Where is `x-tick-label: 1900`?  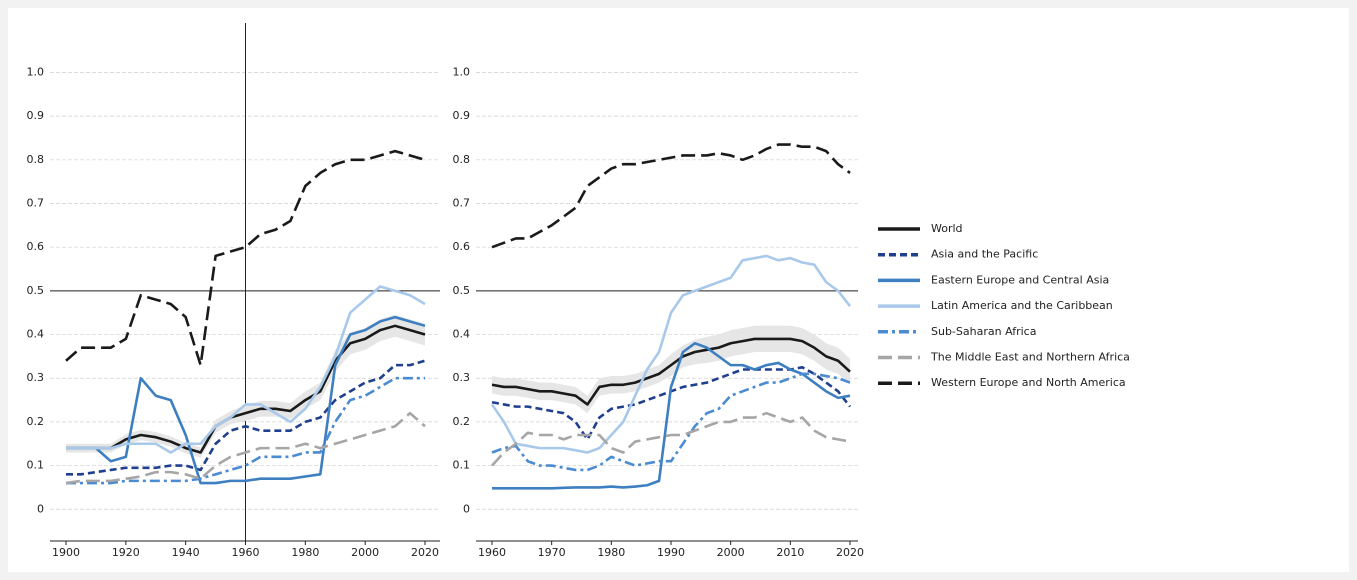
x-tick-label: 1900 is located at coordinates (66, 552).